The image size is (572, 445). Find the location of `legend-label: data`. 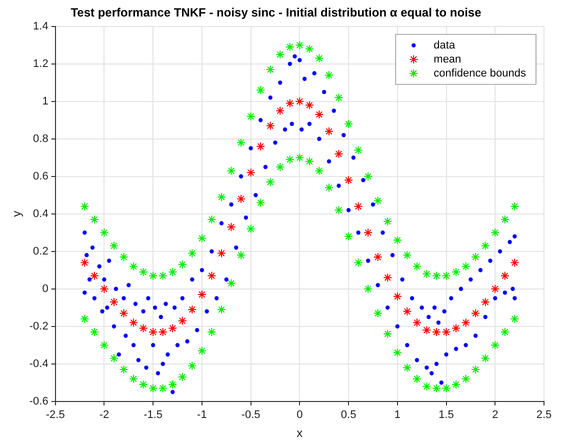

legend-label: data is located at coordinates (445, 45).